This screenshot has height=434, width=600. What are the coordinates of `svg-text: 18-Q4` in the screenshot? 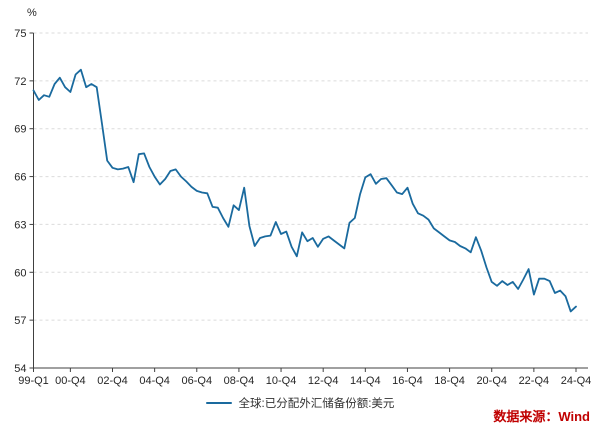 It's located at (449, 381).